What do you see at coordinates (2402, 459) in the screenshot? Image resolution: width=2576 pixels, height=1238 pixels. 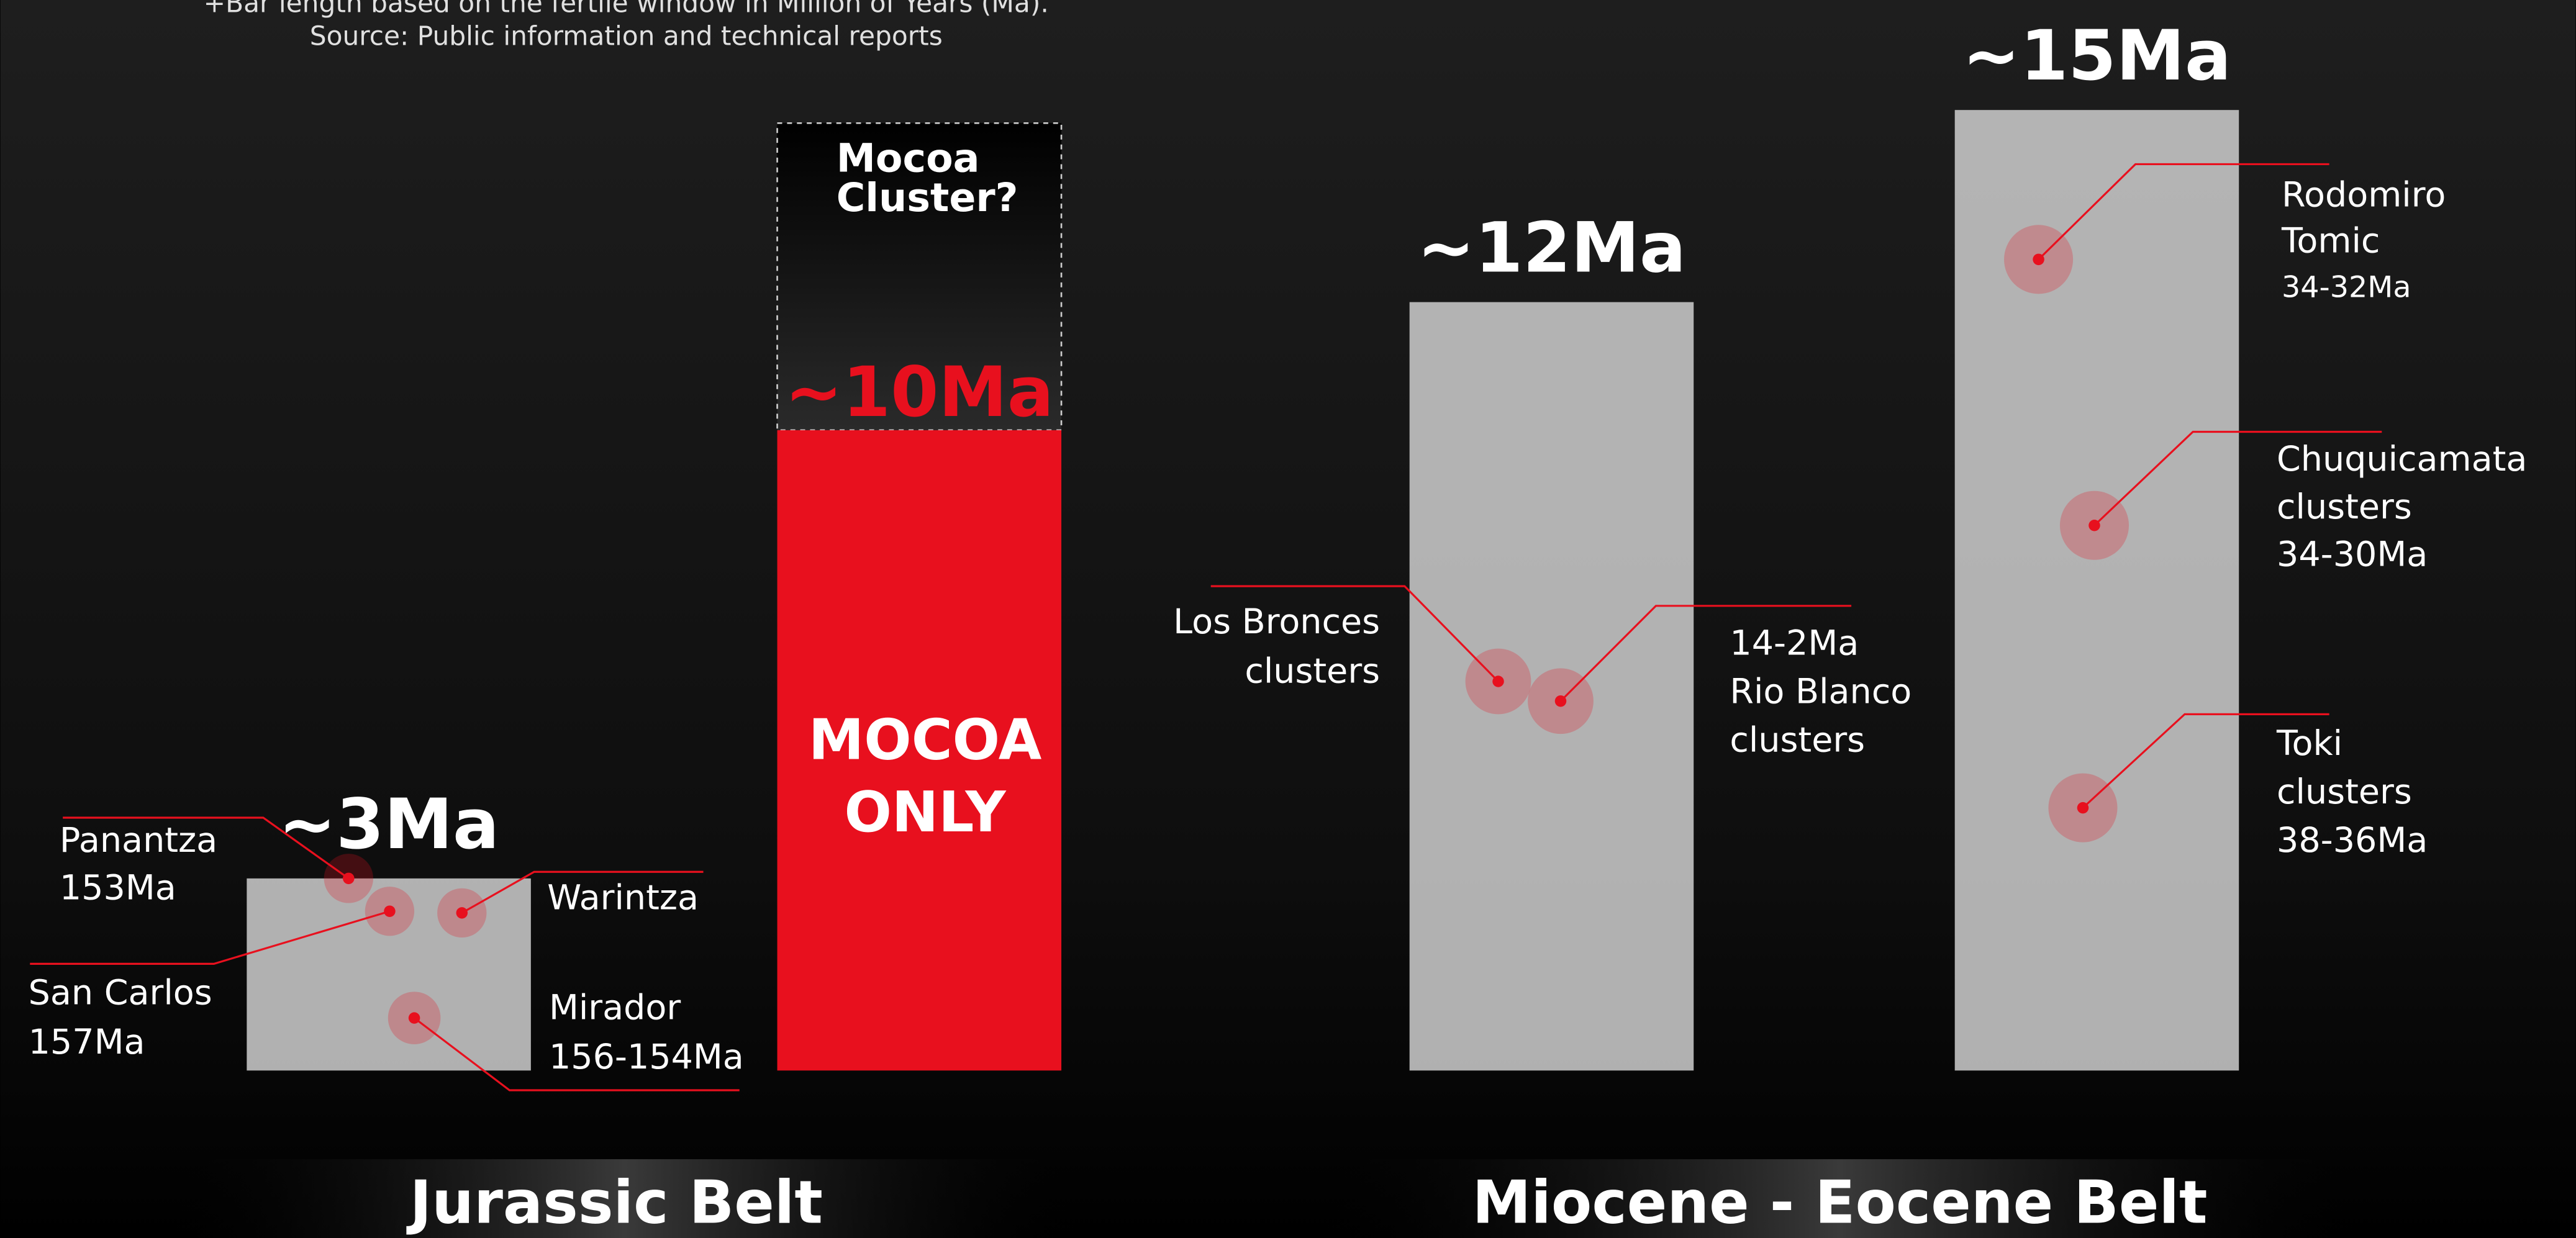 I see `cluster-label: Chuquicamata` at bounding box center [2402, 459].